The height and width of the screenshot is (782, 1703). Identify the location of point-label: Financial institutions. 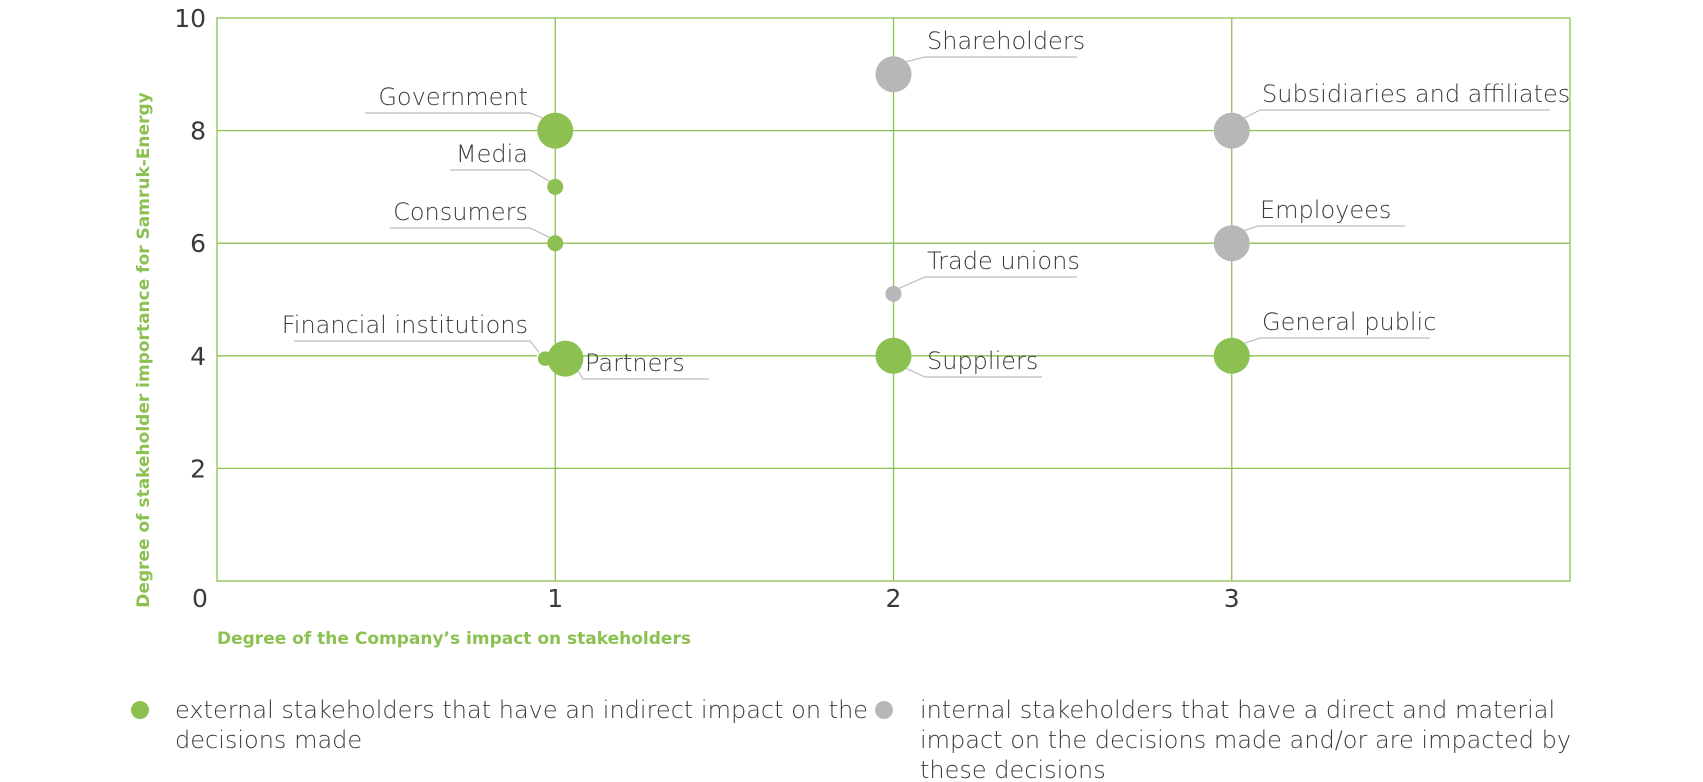
(405, 325).